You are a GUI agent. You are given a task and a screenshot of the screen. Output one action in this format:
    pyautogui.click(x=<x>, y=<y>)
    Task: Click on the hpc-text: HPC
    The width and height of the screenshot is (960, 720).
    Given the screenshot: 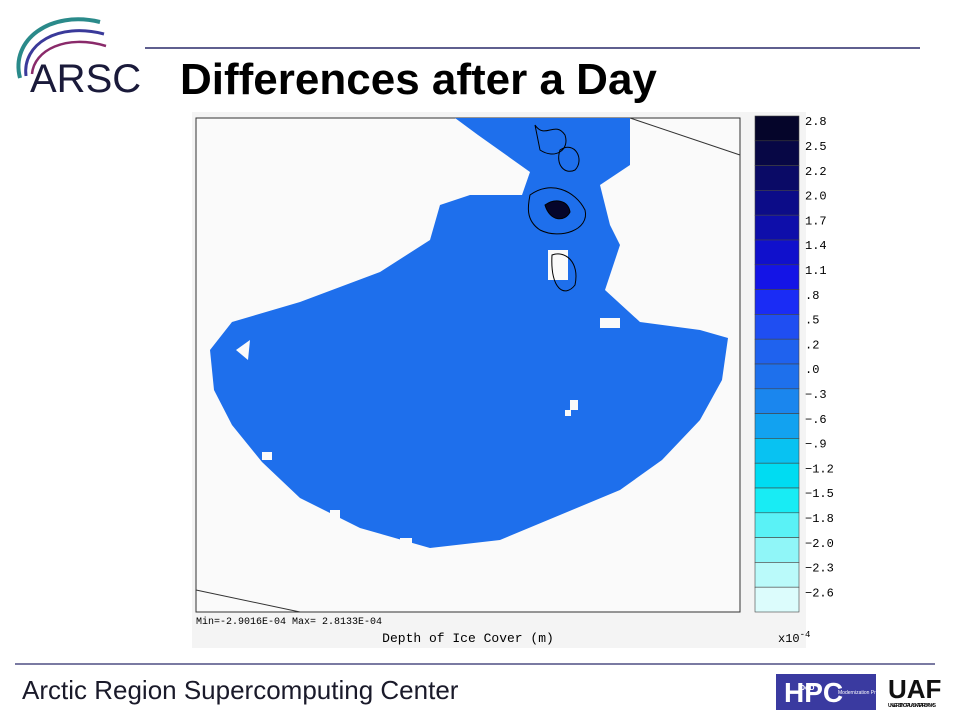 What is the action you would take?
    pyautogui.click(x=813, y=692)
    